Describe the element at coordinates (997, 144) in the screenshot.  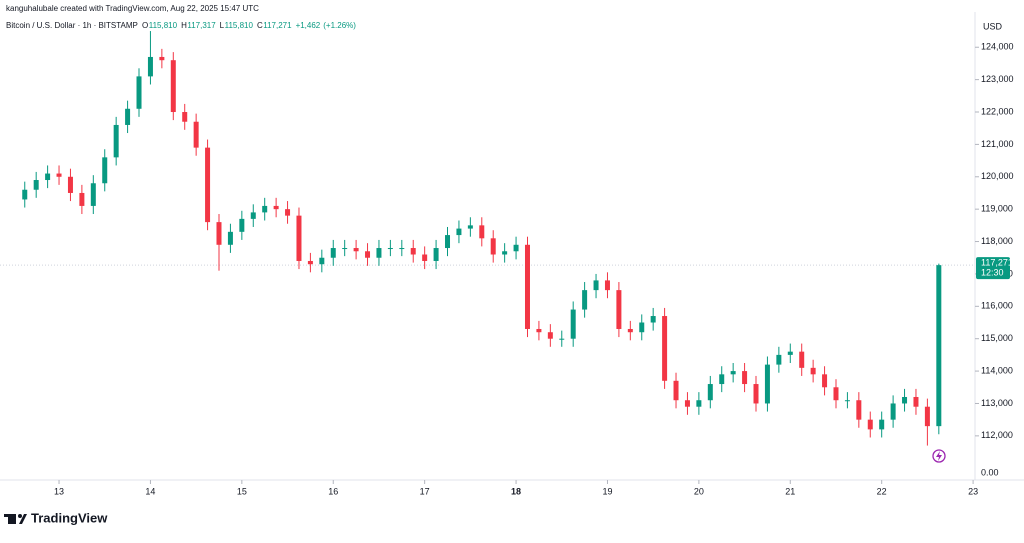
I see `y-tick-label: 121,000` at that location.